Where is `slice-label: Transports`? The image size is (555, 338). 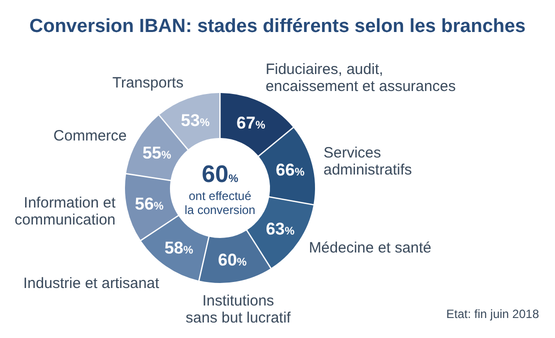 slice-label: Transports is located at coordinates (148, 83).